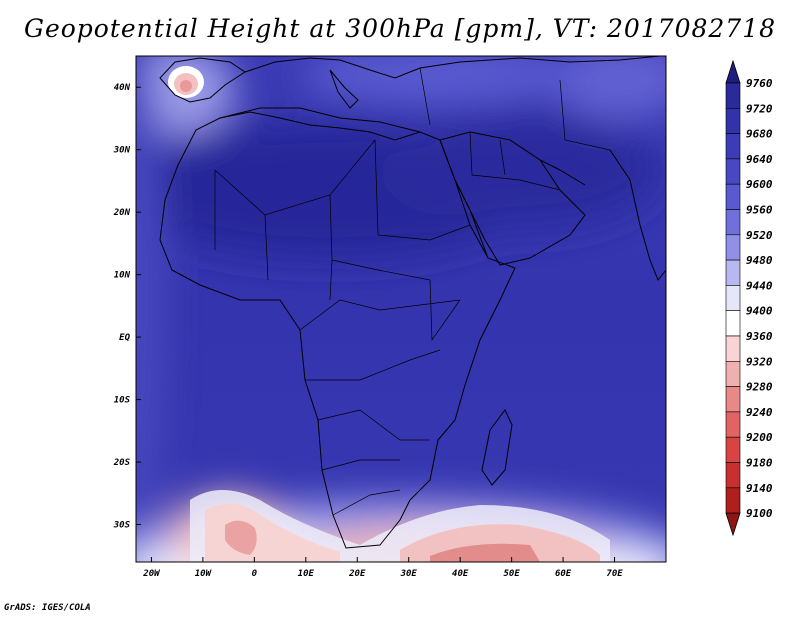  Describe the element at coordinates (151, 574) in the screenshot. I see `lon-tick-label: 20W` at that location.